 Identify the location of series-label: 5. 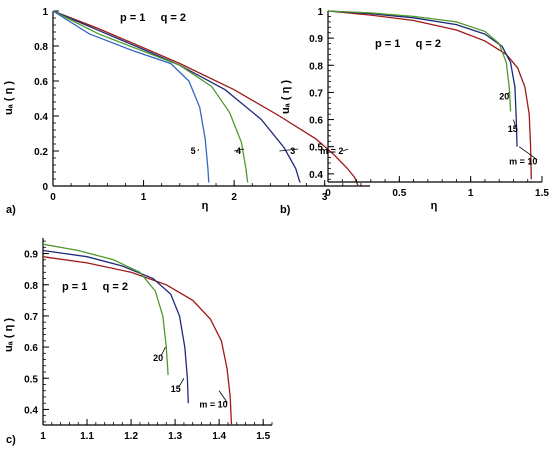
(193, 151).